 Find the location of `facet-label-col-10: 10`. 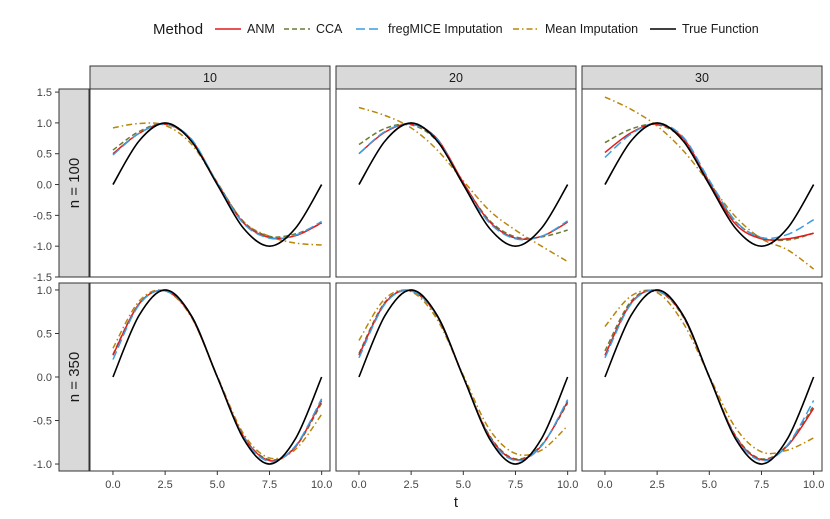

facet-label-col-10: 10 is located at coordinates (210, 78).